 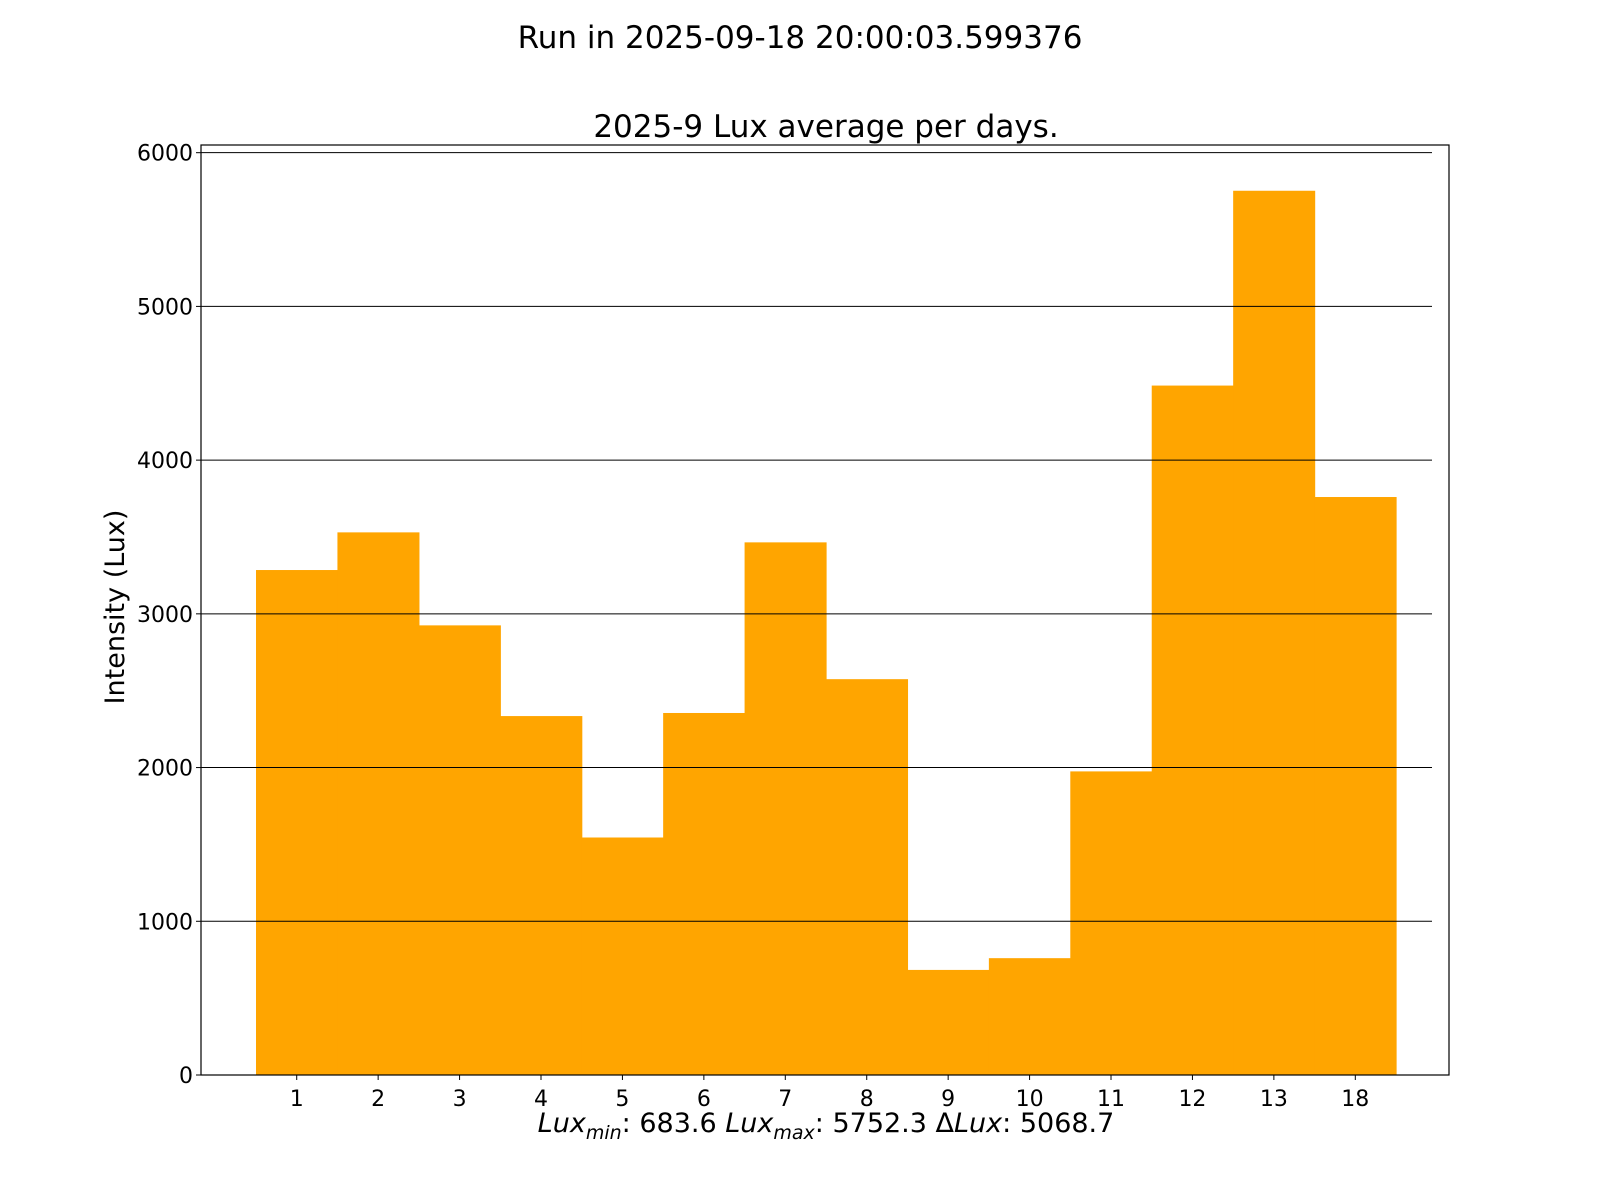 I want to click on lux-min-label: Lux, so click(x=562, y=1123).